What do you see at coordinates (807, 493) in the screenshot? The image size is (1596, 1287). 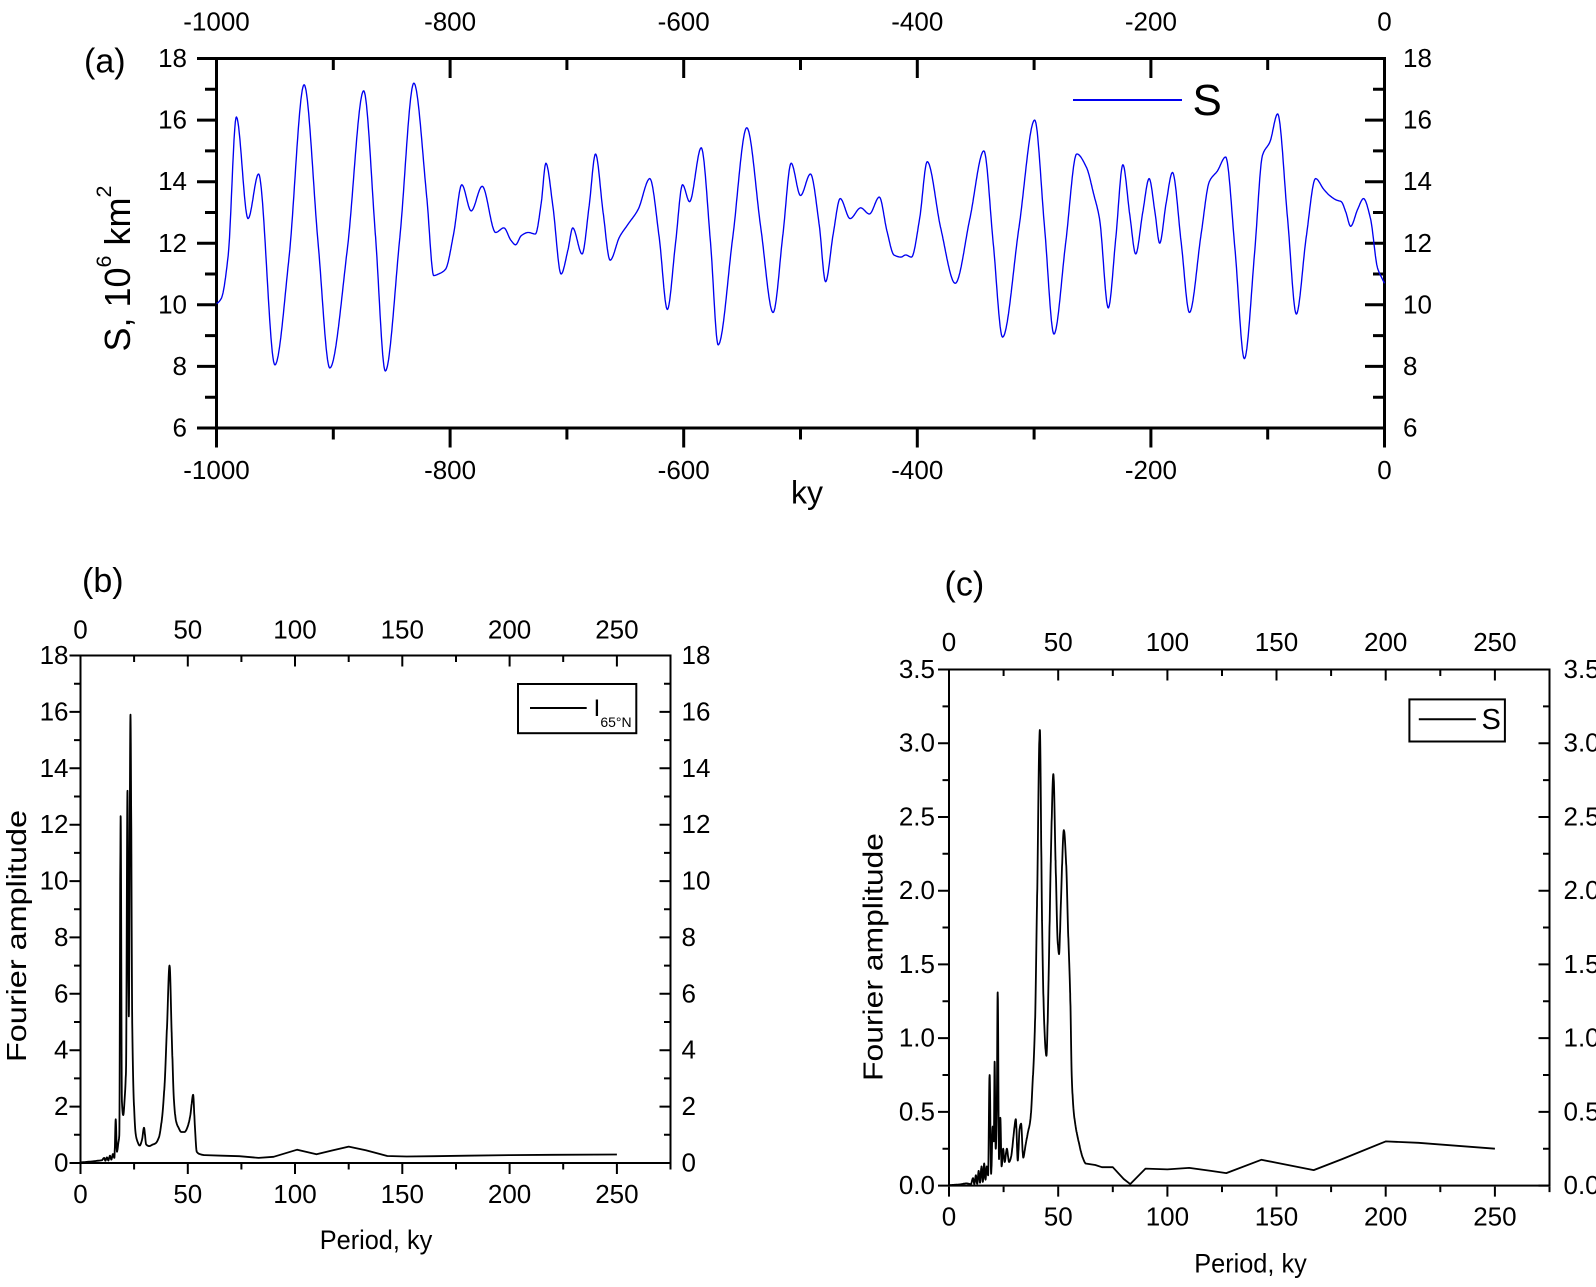 I see `svg-text: ky` at bounding box center [807, 493].